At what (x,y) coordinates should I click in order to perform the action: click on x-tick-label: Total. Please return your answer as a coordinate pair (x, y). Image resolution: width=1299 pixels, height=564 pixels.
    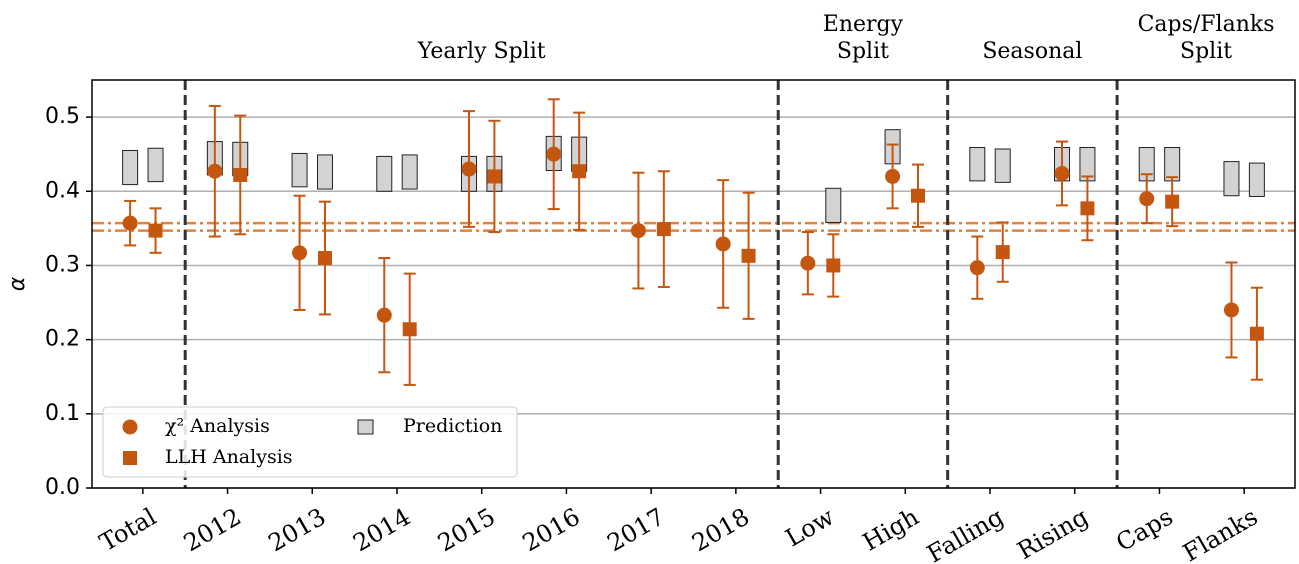
    Looking at the image, I should click on (128, 530).